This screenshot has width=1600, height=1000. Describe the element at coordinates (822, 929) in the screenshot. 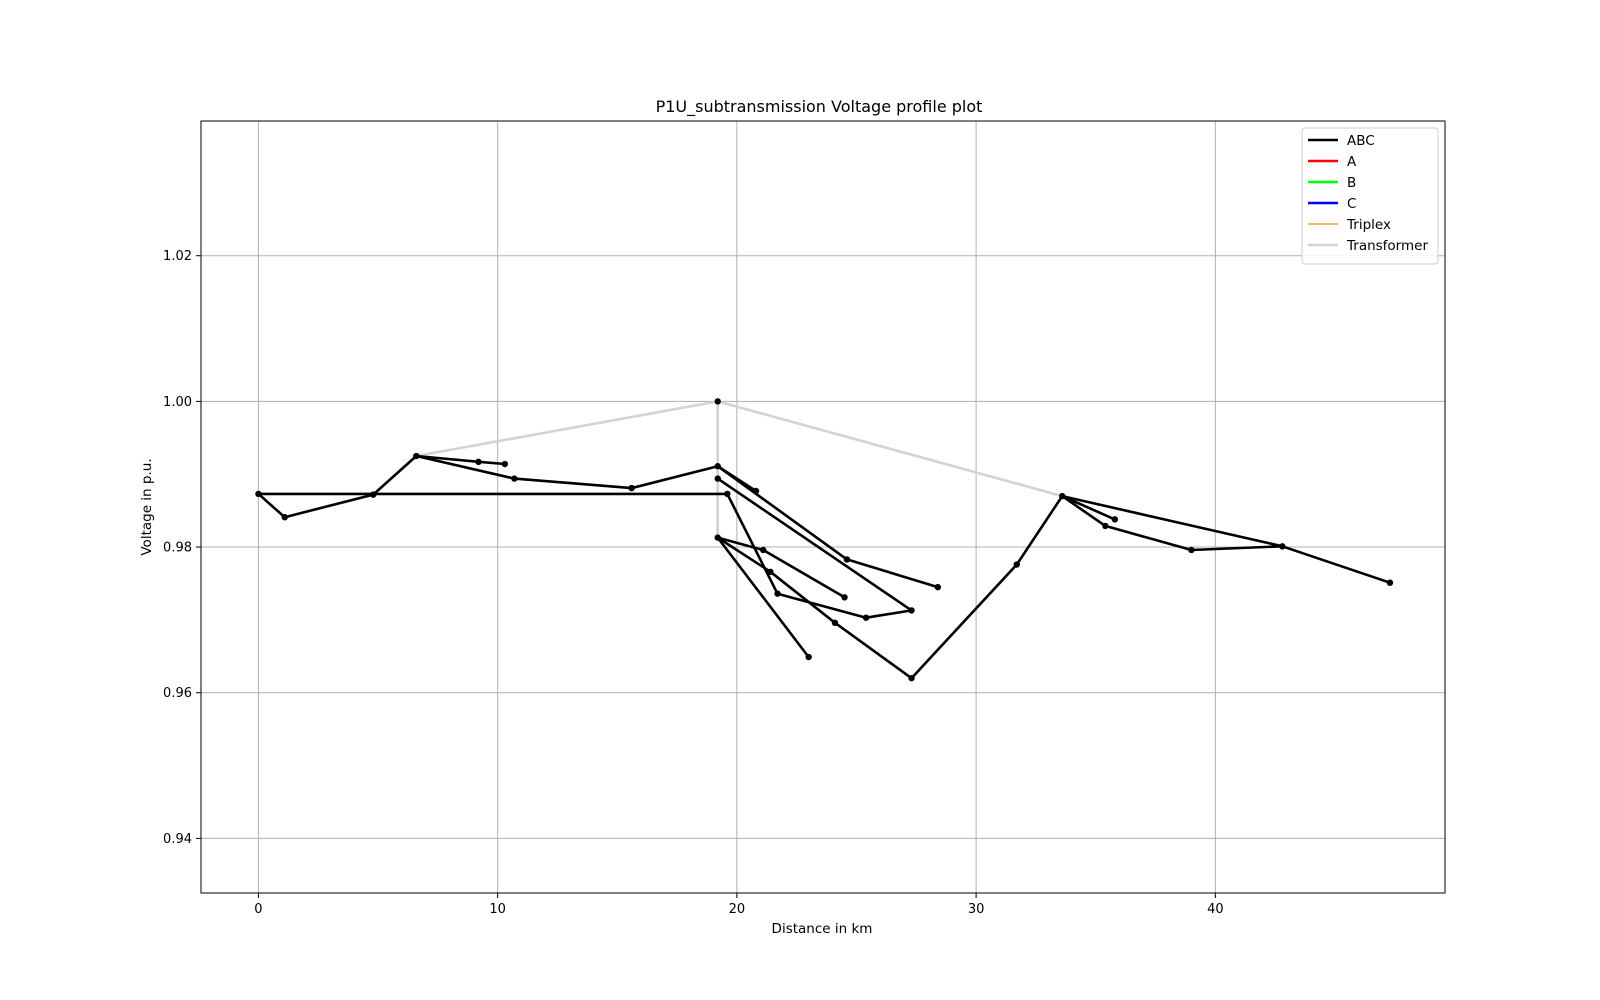

I see `x-axis-label: Distance in km` at that location.